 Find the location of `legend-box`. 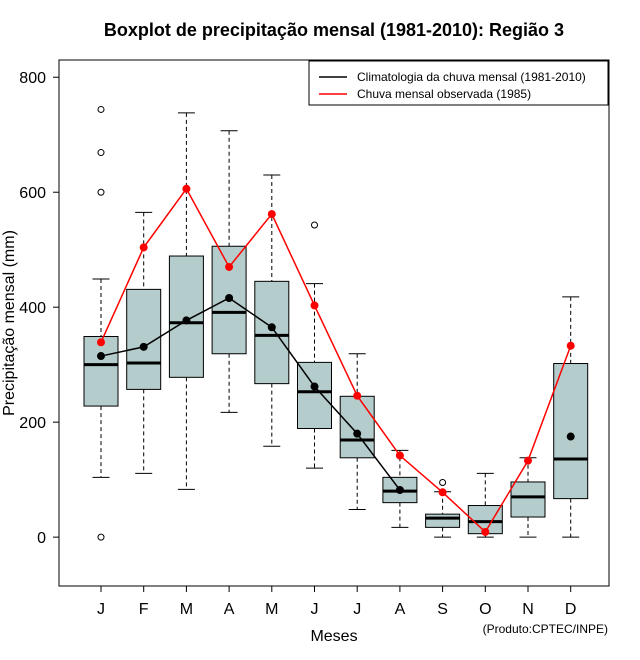

legend-box is located at coordinates (458, 83).